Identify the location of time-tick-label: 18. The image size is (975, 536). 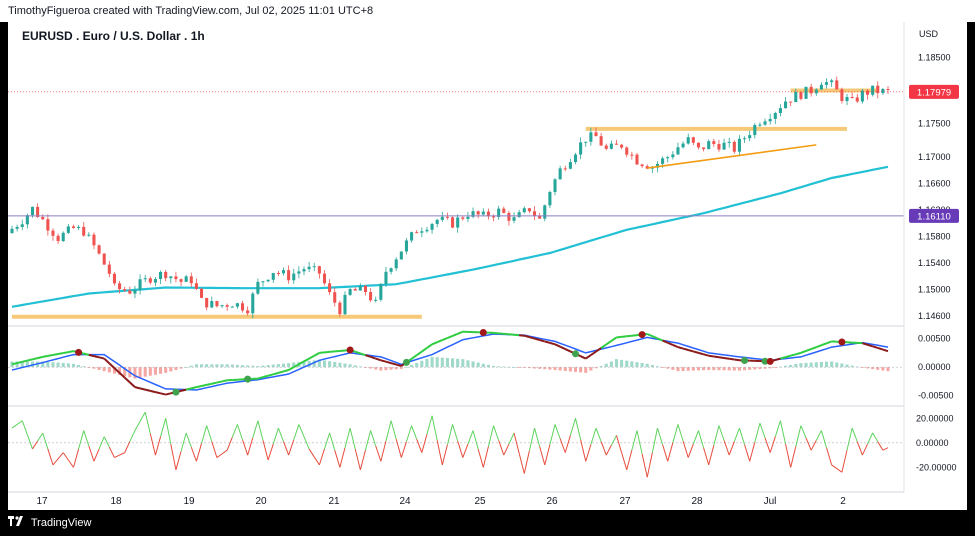
(116, 501).